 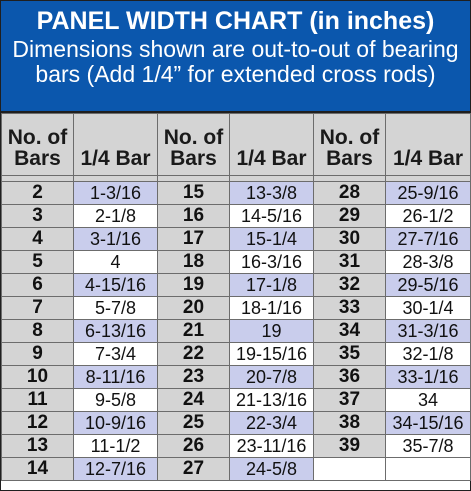 I want to click on panel-width-cell: 7-3/4, so click(x=115, y=354).